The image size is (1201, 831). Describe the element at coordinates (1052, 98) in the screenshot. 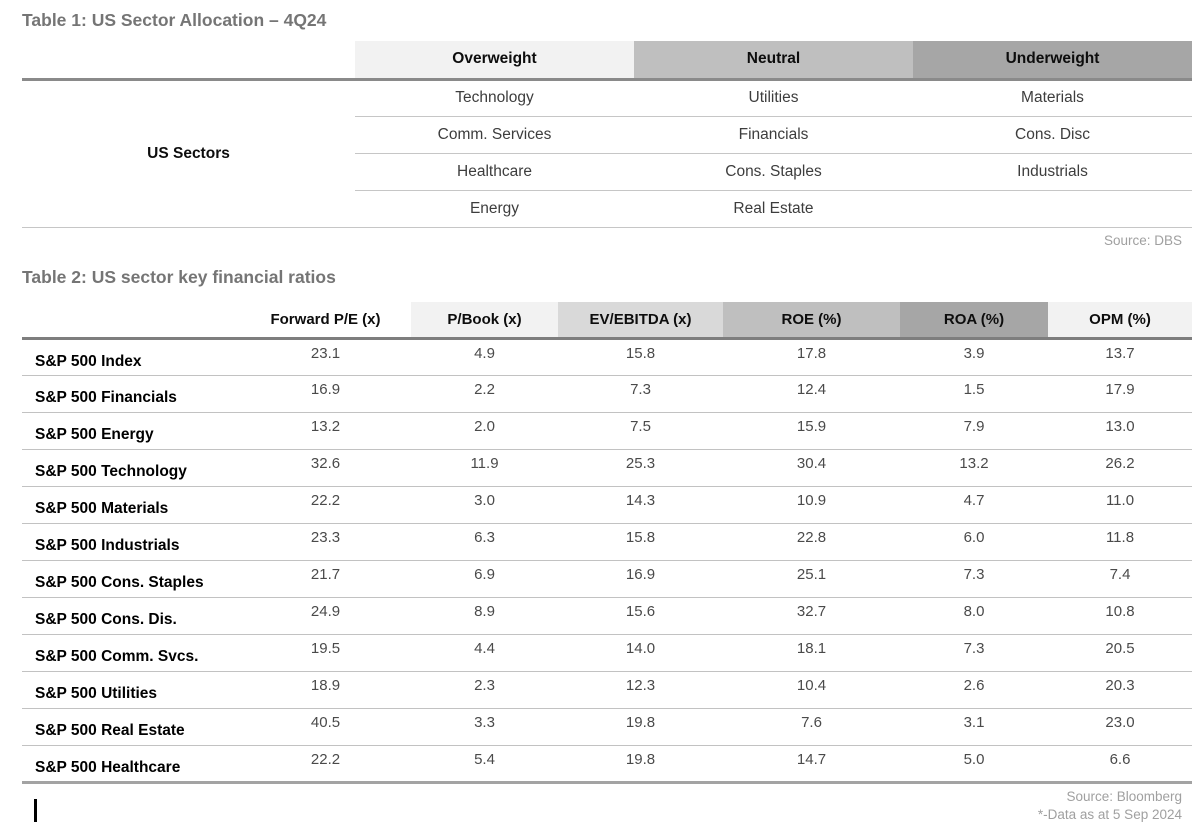

I see `cell: Materials` at that location.